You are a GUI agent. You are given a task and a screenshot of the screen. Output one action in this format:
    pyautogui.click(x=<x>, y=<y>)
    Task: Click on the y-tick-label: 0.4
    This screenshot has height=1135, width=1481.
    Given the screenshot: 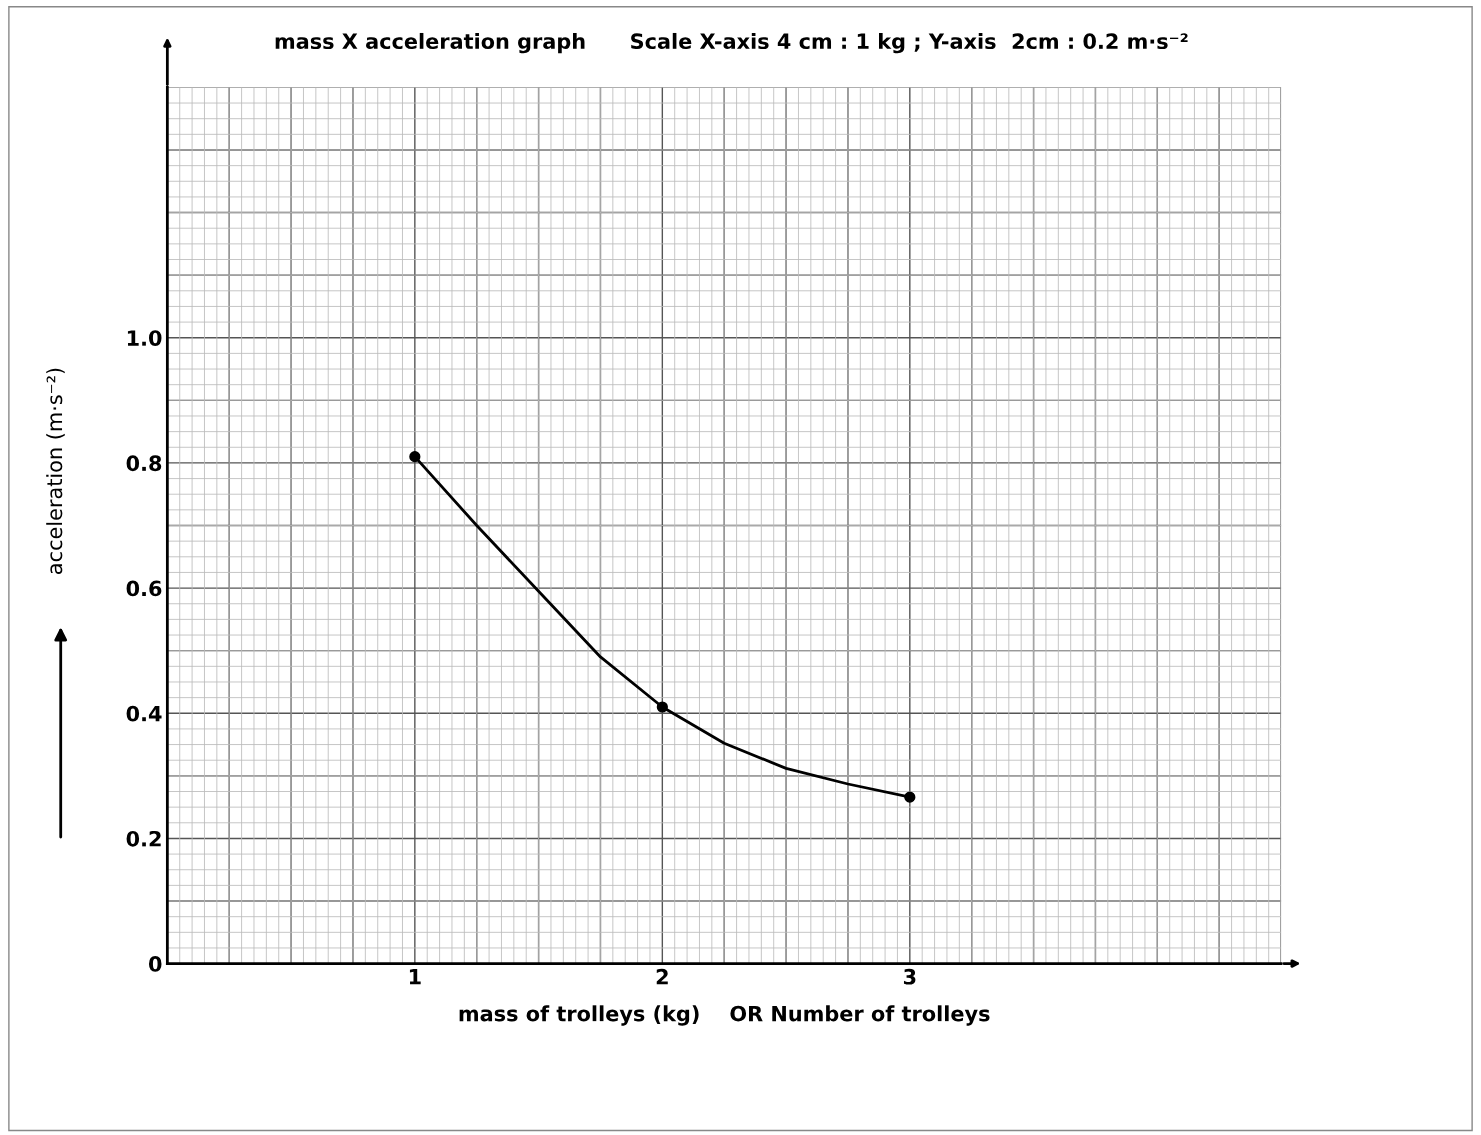 What is the action you would take?
    pyautogui.click(x=144, y=713)
    